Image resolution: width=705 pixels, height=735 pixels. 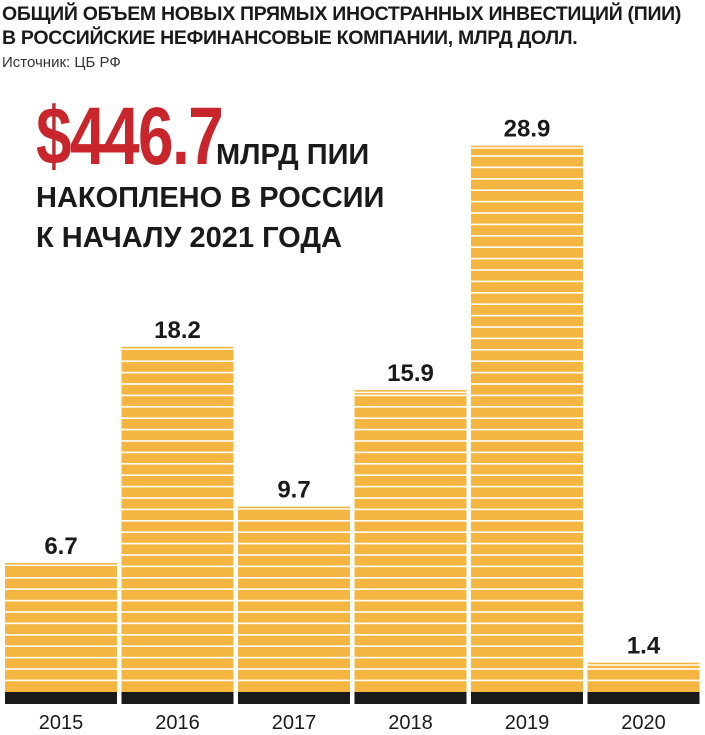 I want to click on category-label: 2015, so click(x=61, y=723).